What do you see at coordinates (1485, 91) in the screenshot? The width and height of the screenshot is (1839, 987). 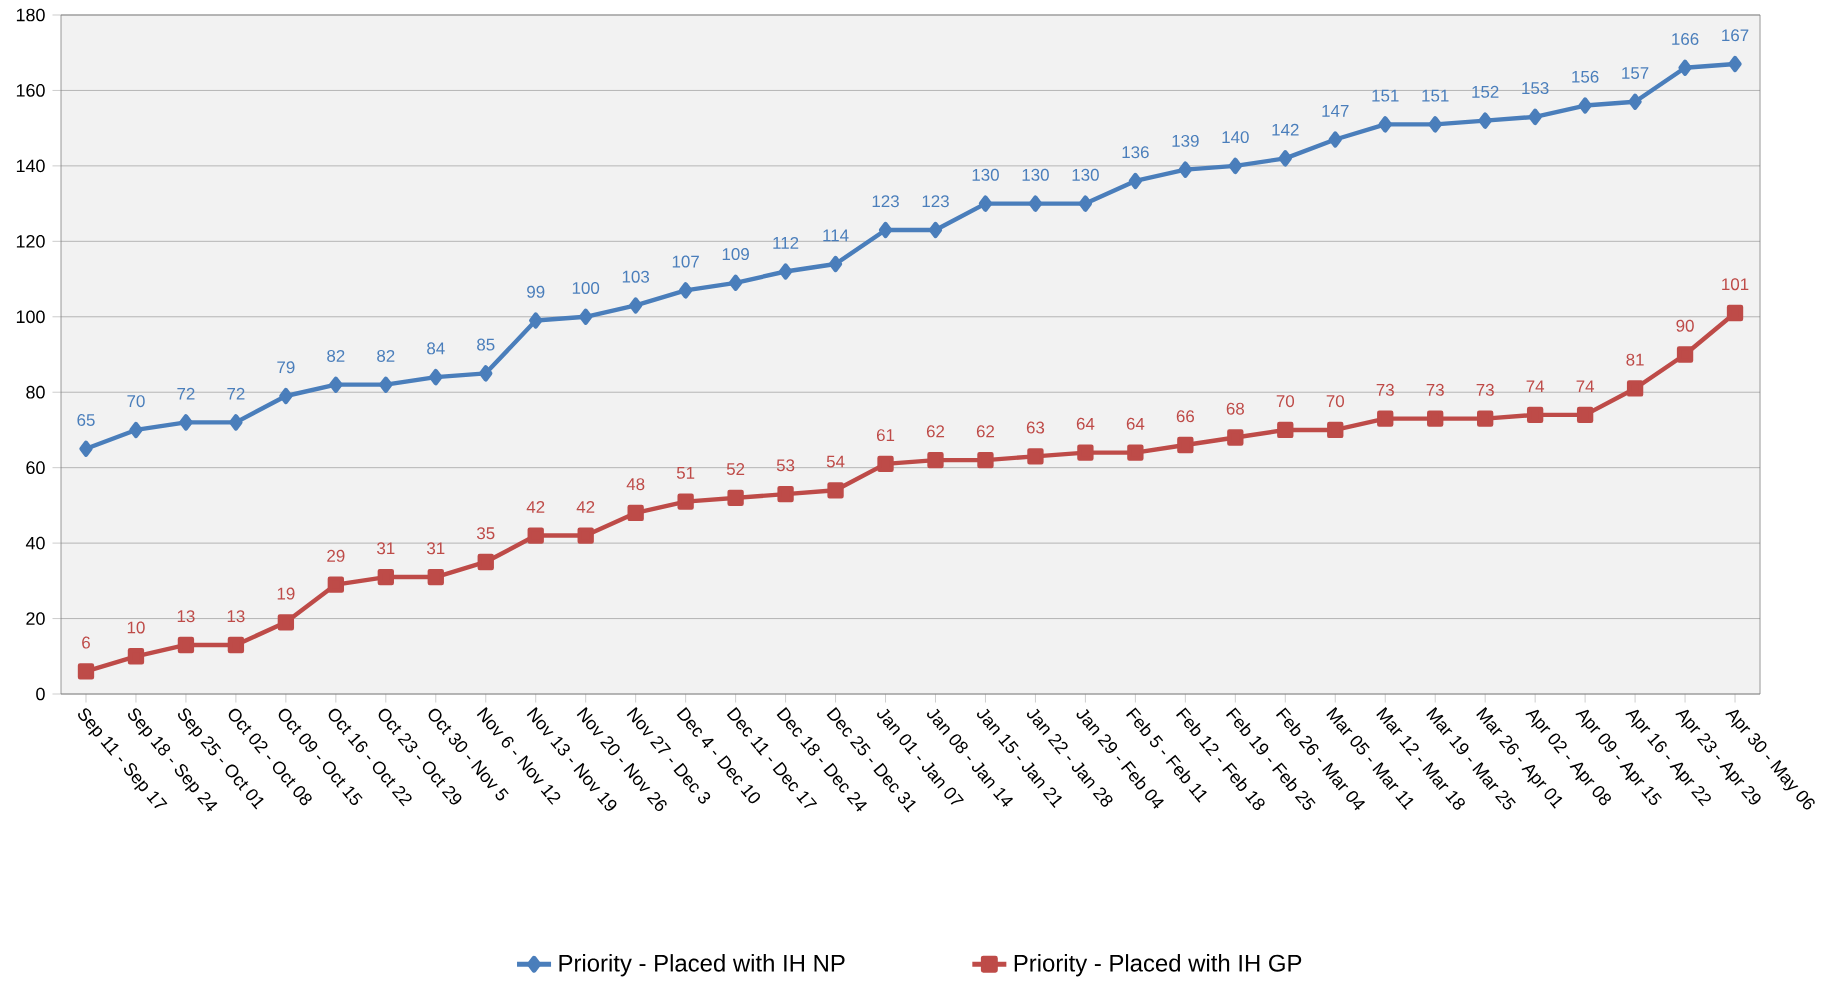 I see `data-label: 152` at bounding box center [1485, 91].